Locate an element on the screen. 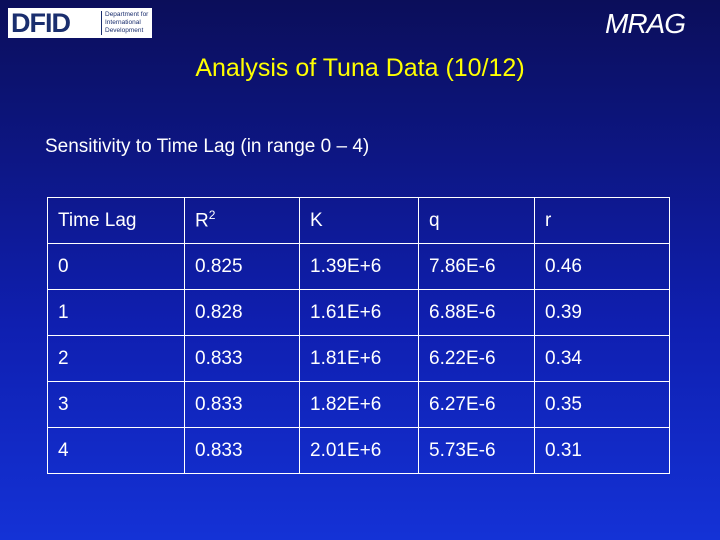  table-row: 2 0.833 1.81E+6 6.22E-6 0.34 is located at coordinates (358, 358).